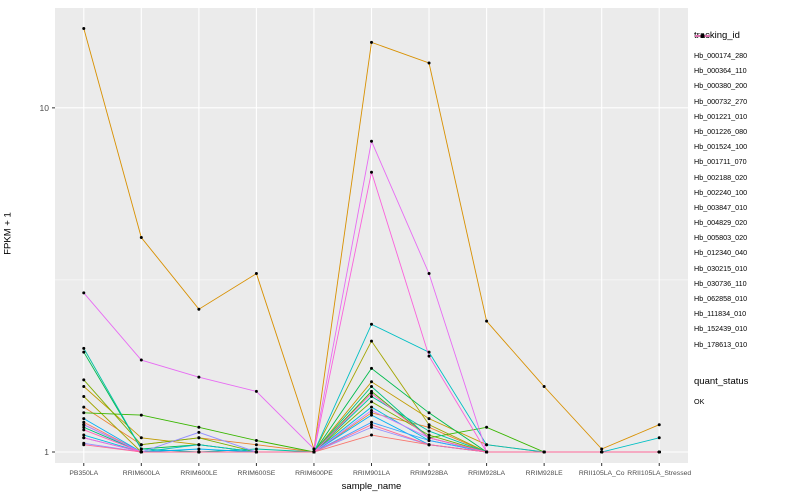  I want to click on legend-item-Hb_030736_110: Hb_030736_110, so click(746, 162).